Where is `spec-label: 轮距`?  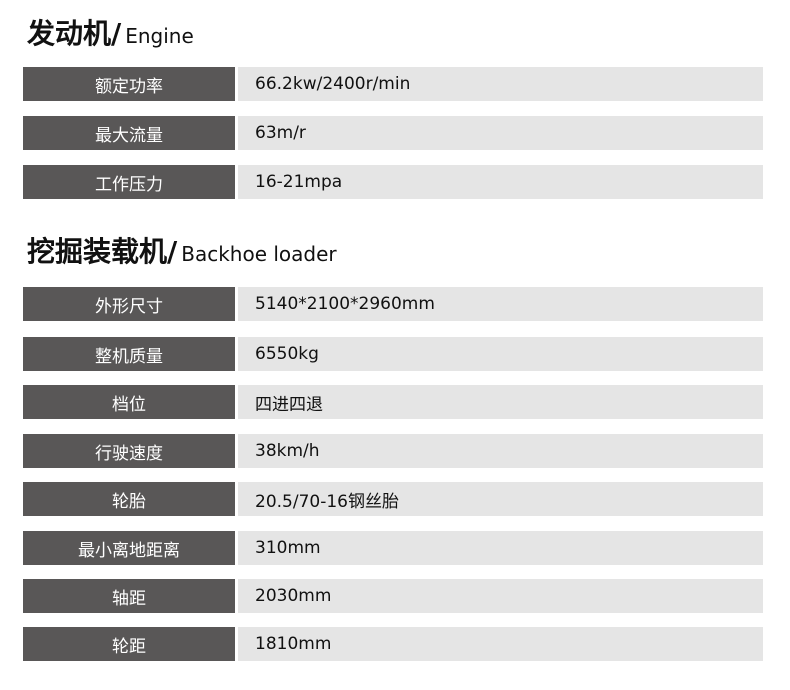
spec-label: 轮距 is located at coordinates (129, 644).